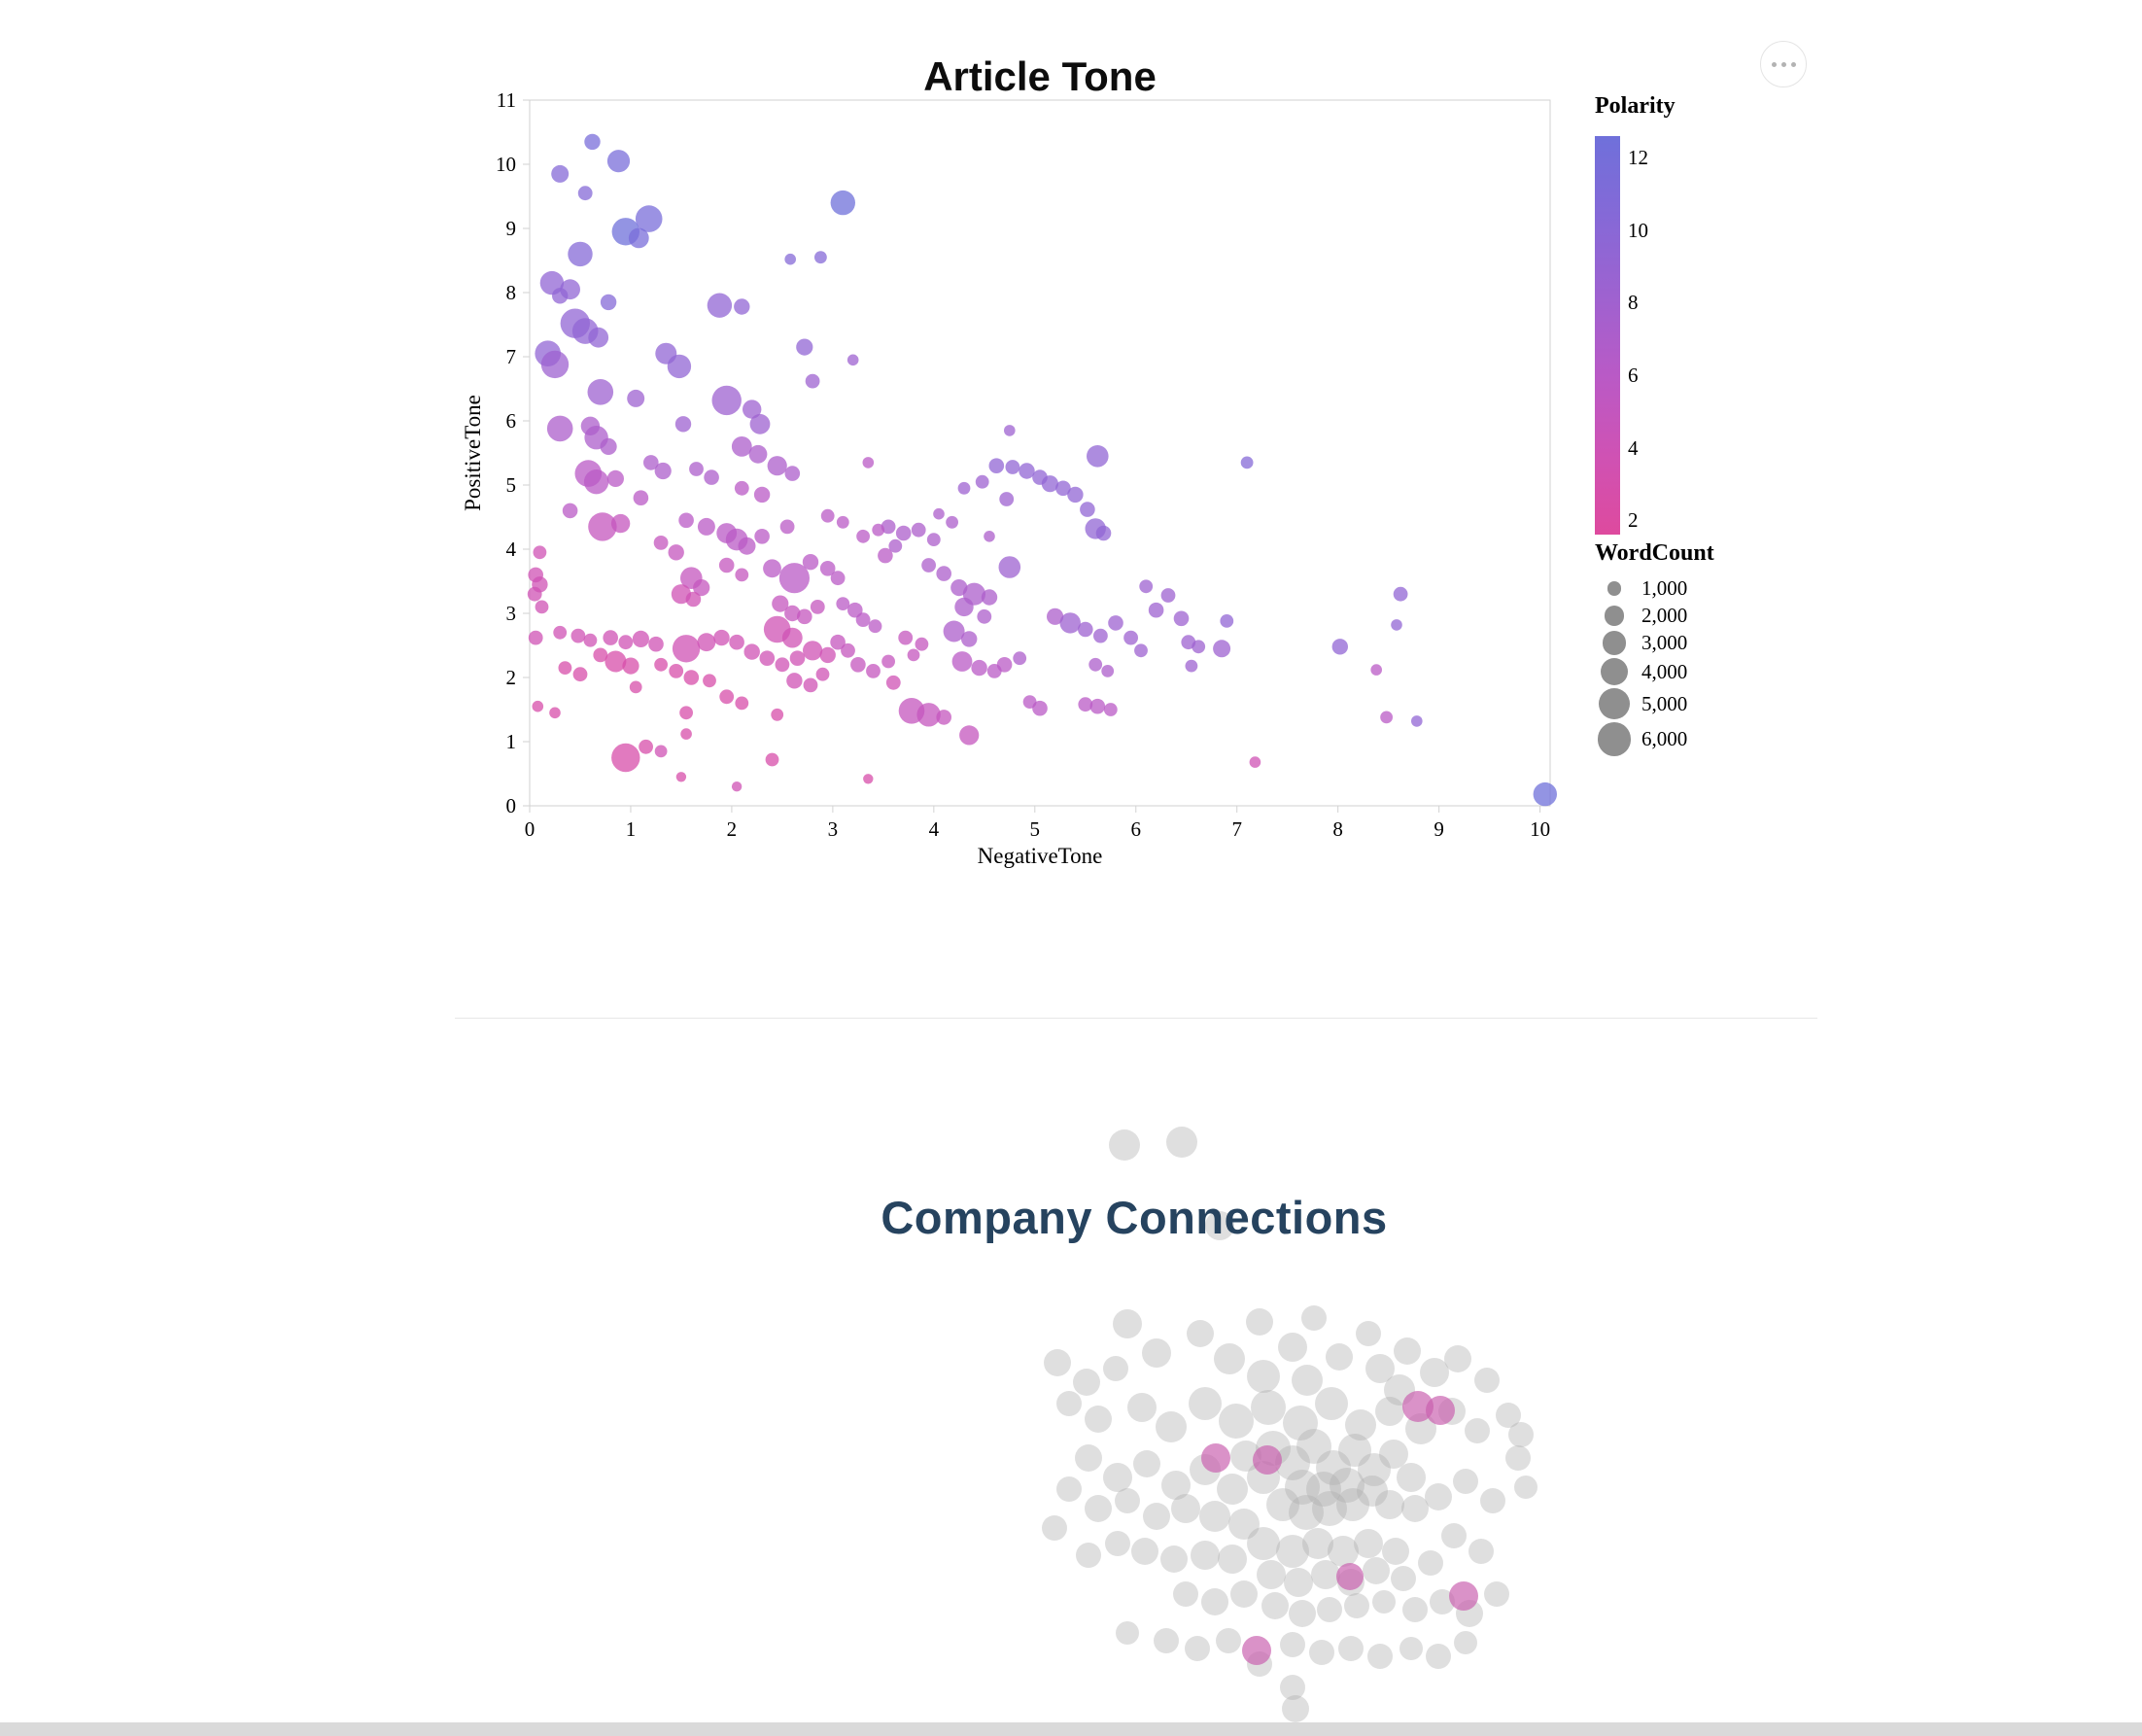 This screenshot has height=1736, width=2142. Describe the element at coordinates (732, 829) in the screenshot. I see `x-tick-label: 2` at that location.